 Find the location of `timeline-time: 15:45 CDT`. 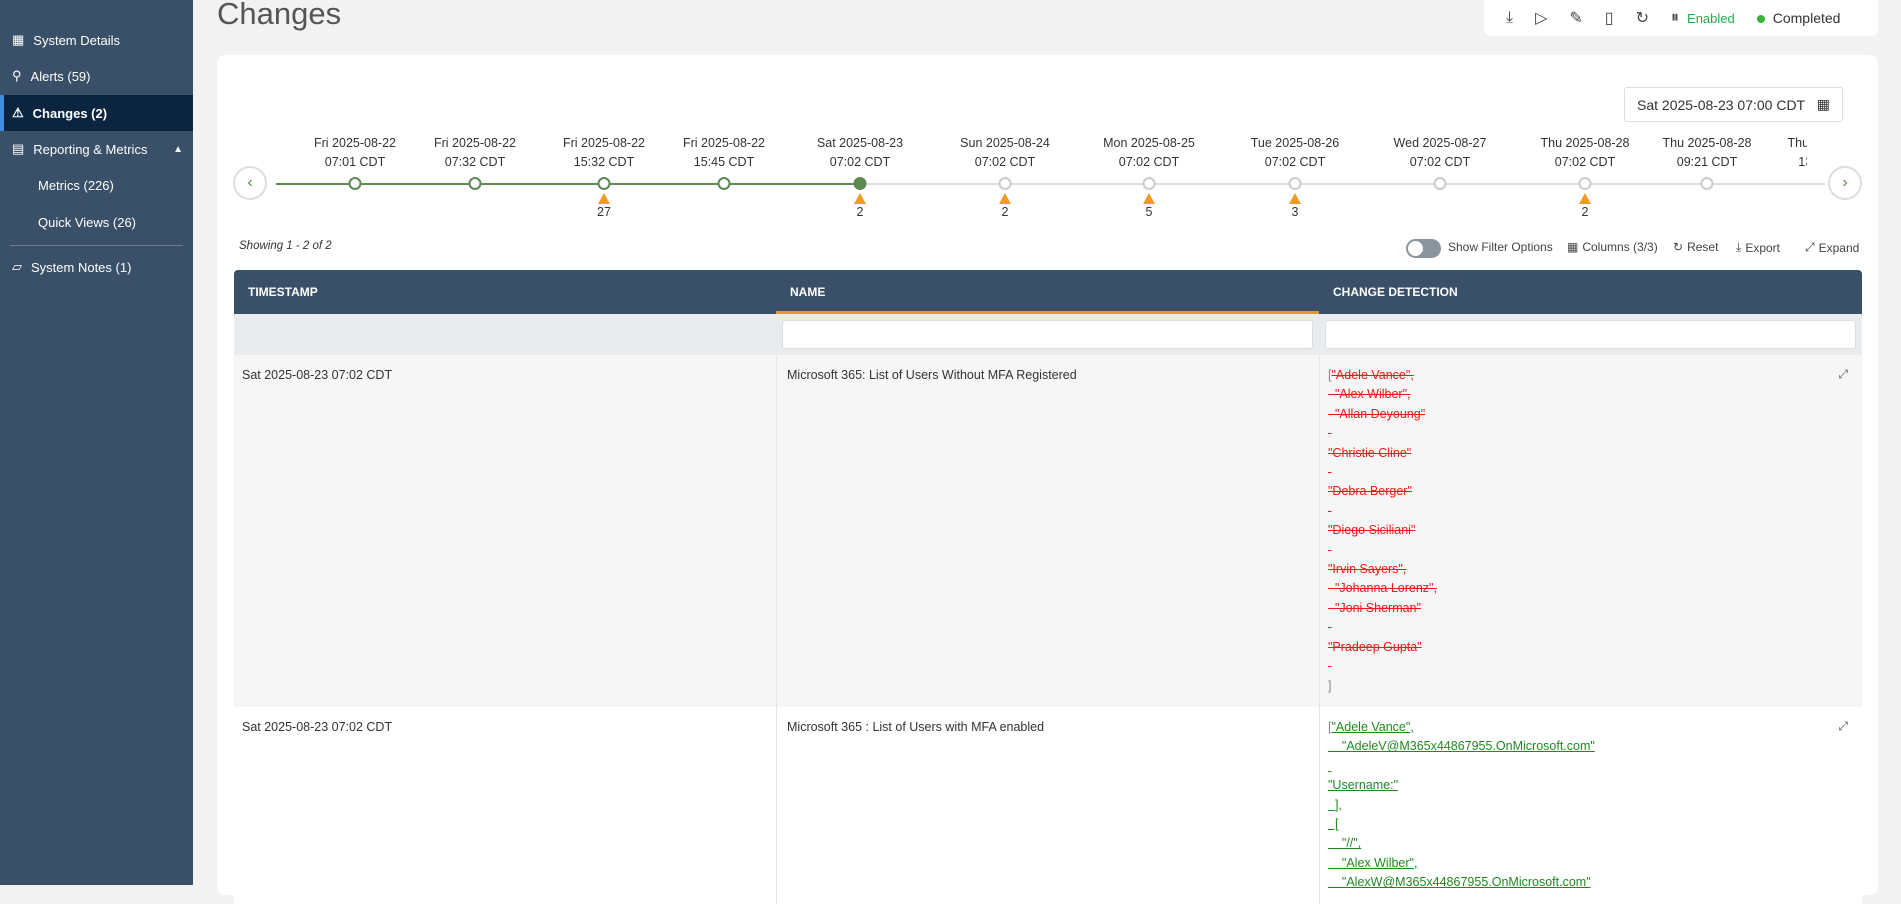

timeline-time: 15:45 CDT is located at coordinates (724, 162).